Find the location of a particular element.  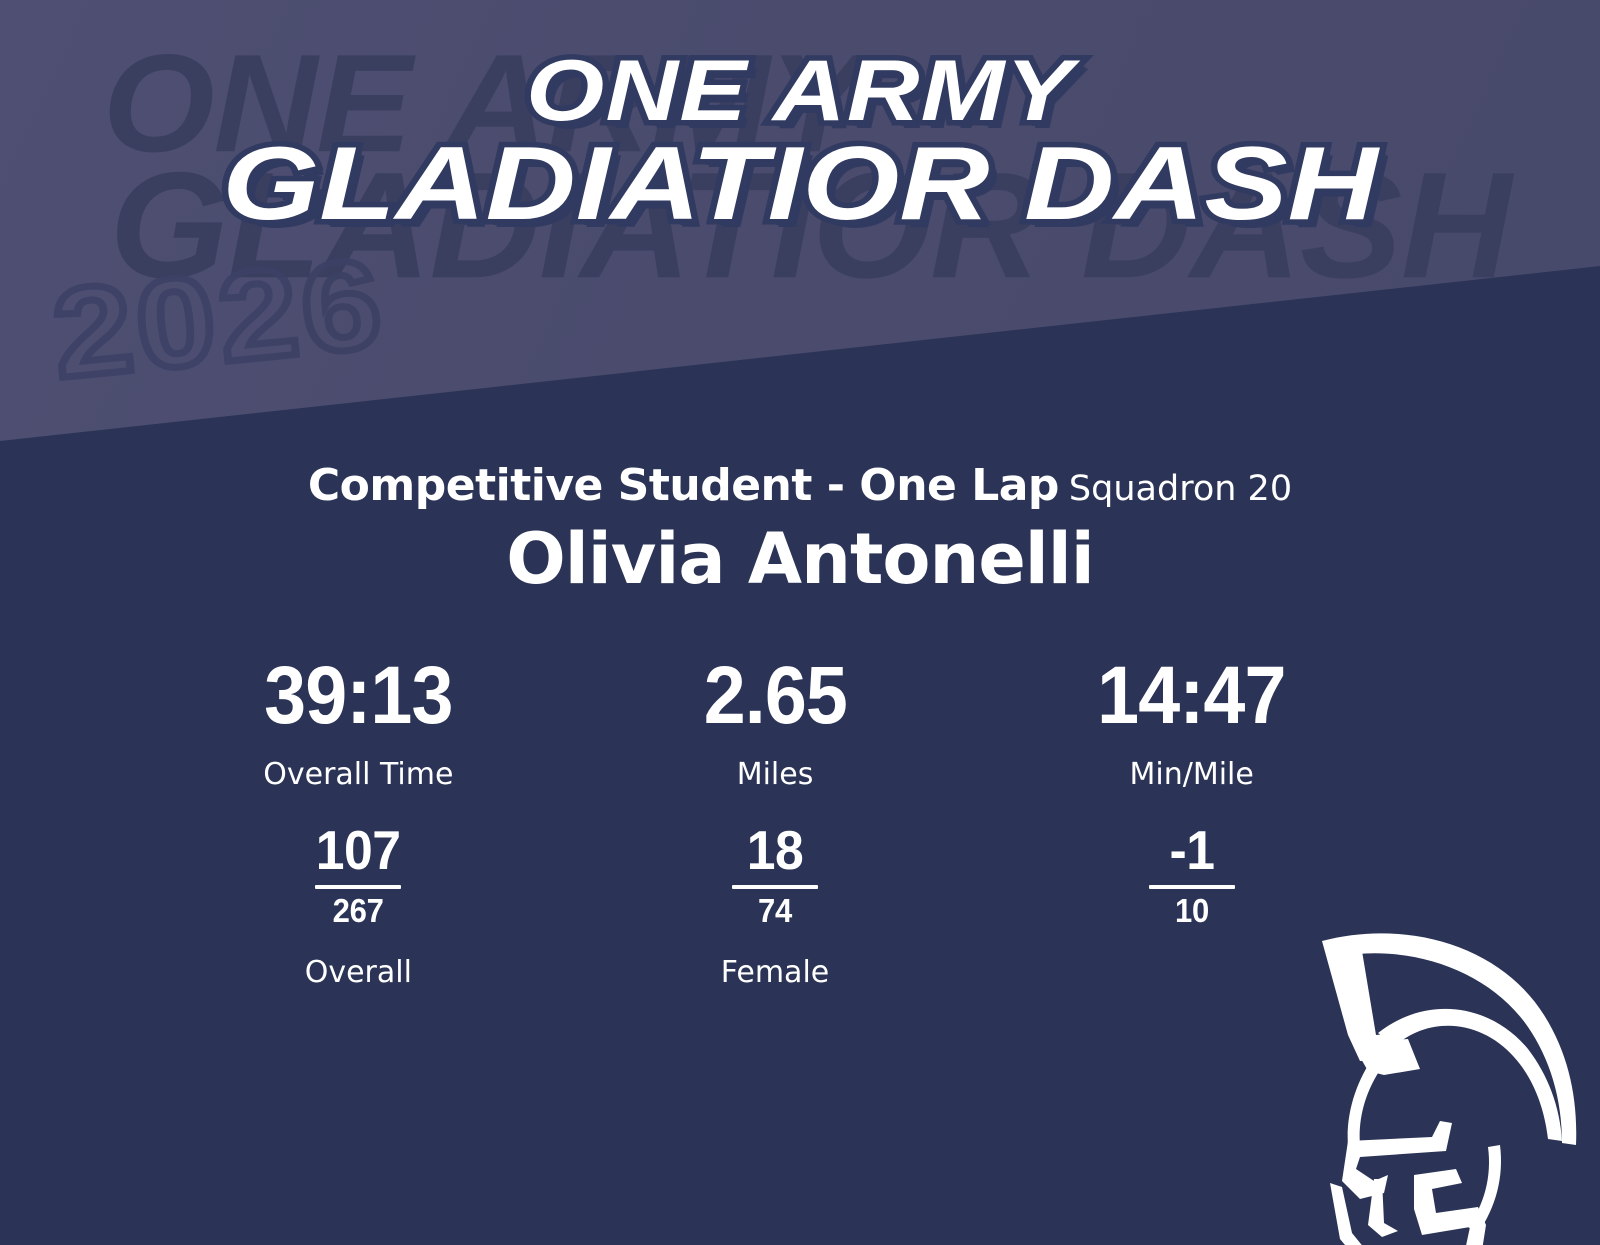

metric-min-per-mile: 14:47 Min/Mile is located at coordinates (1191, 721).